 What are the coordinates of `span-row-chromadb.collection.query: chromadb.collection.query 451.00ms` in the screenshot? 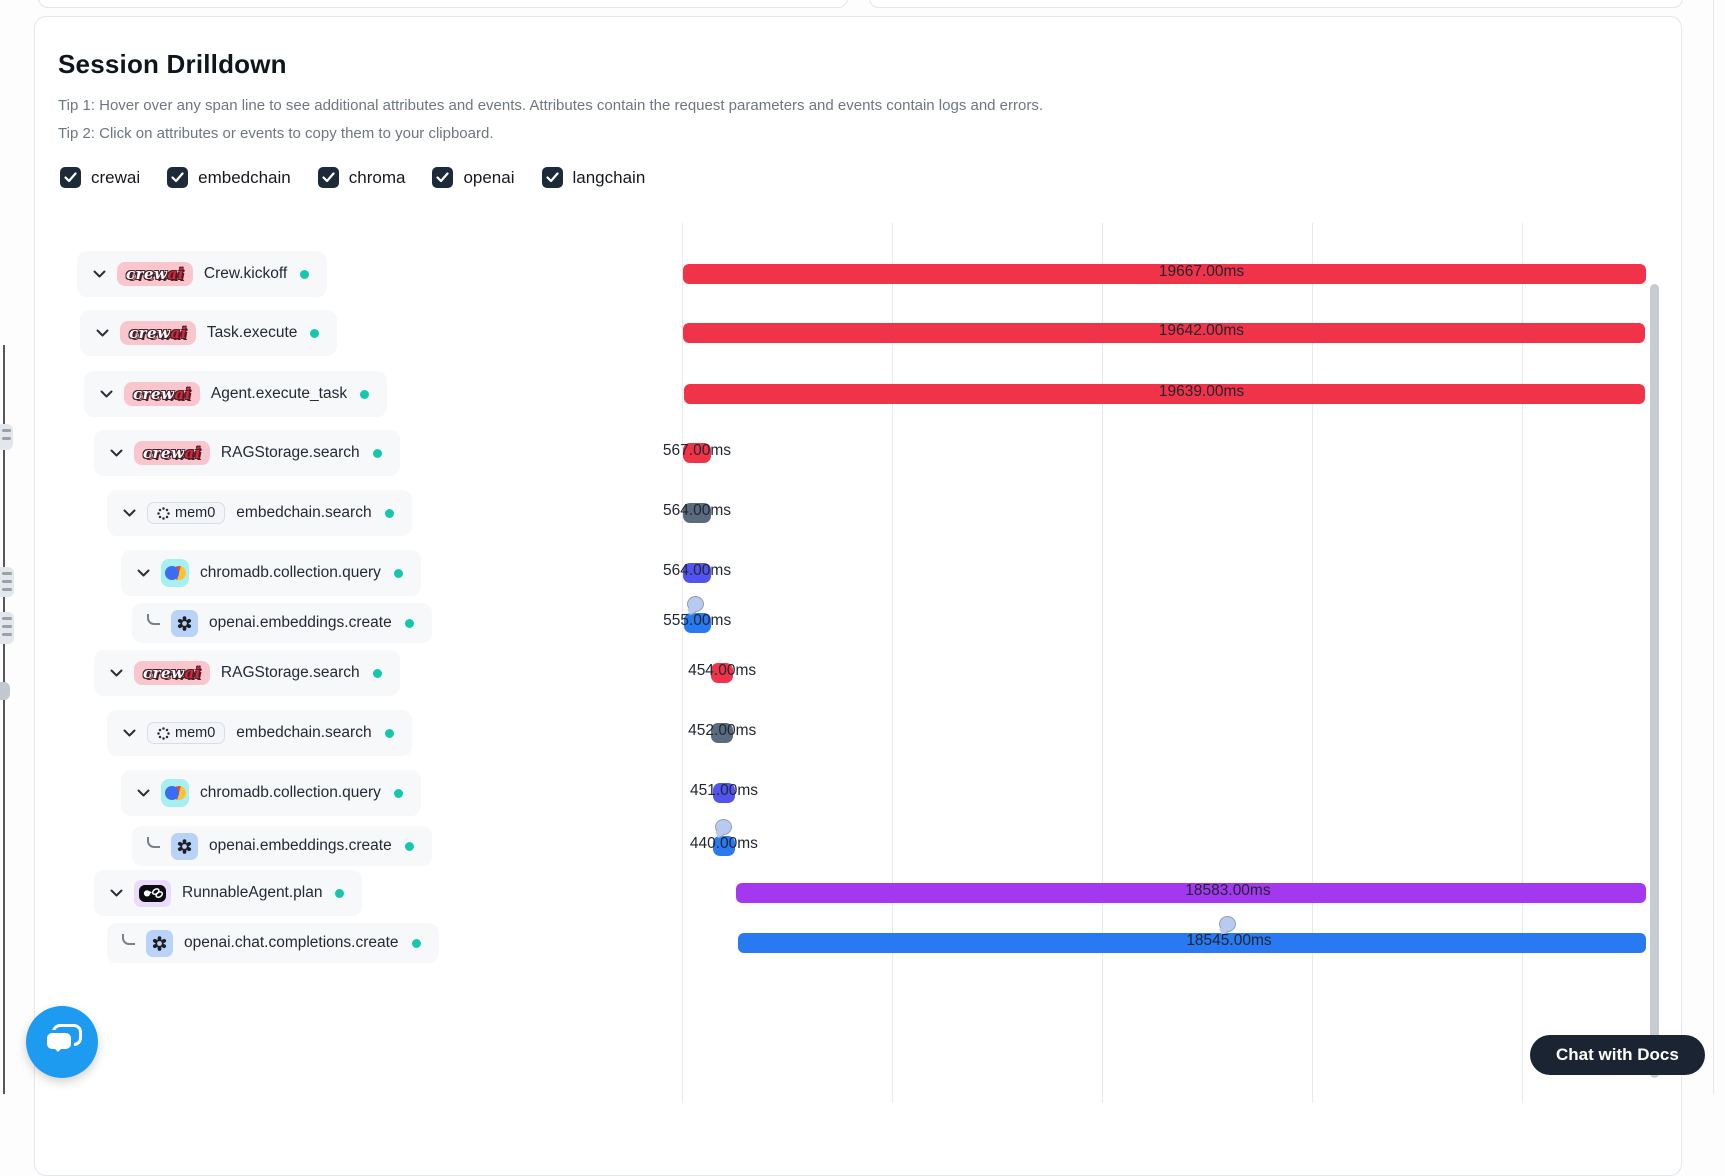 It's located at (858, 793).